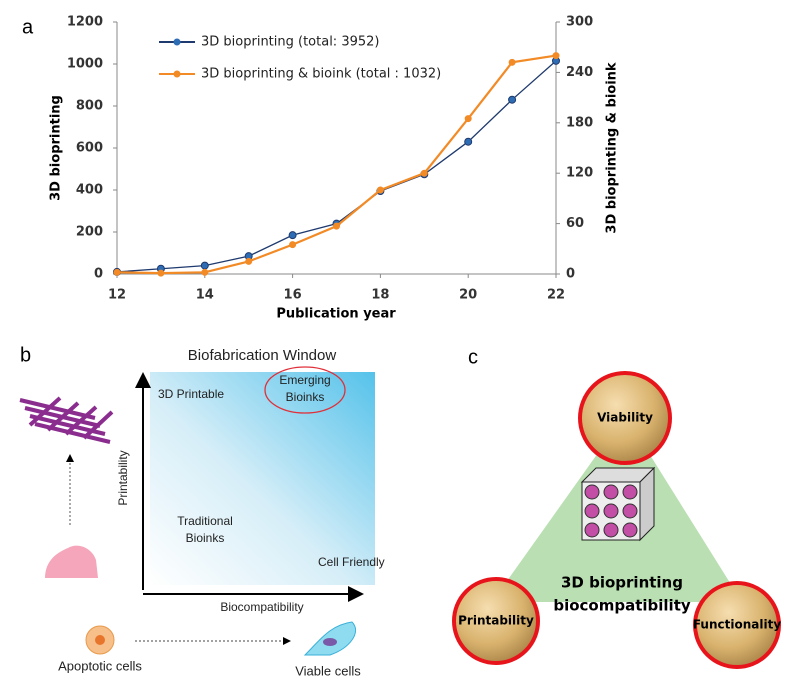 This screenshot has width=789, height=681. What do you see at coordinates (89, 190) in the screenshot?
I see `y-tick-label: 400` at bounding box center [89, 190].